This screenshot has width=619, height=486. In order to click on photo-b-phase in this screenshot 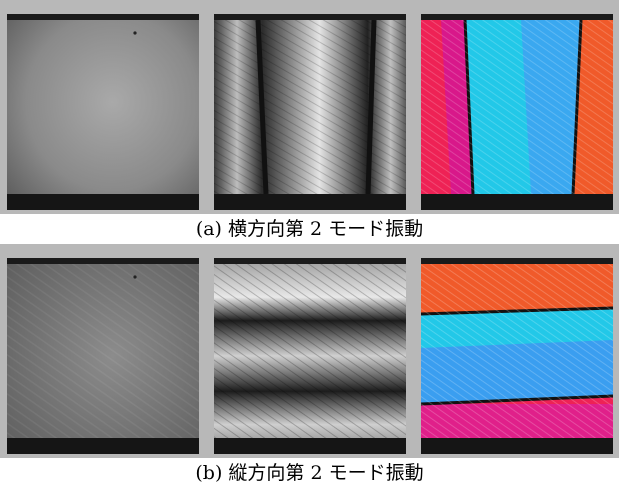, I will do `click(517, 356)`.